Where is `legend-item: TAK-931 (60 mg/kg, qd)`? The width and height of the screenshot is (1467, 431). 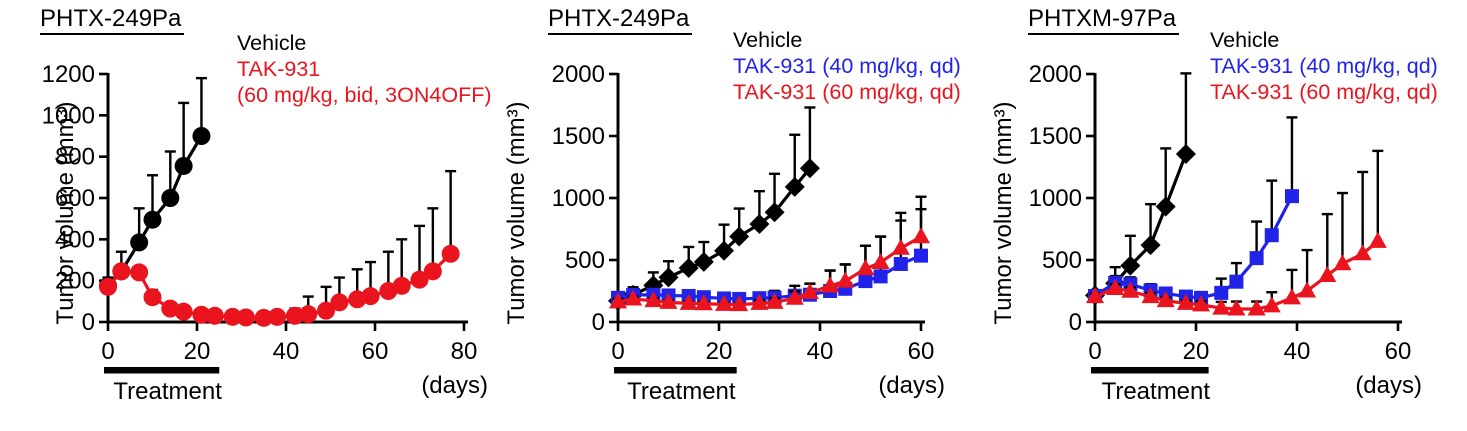
legend-item: TAK-931 (60 mg/kg, qd) is located at coordinates (1324, 92).